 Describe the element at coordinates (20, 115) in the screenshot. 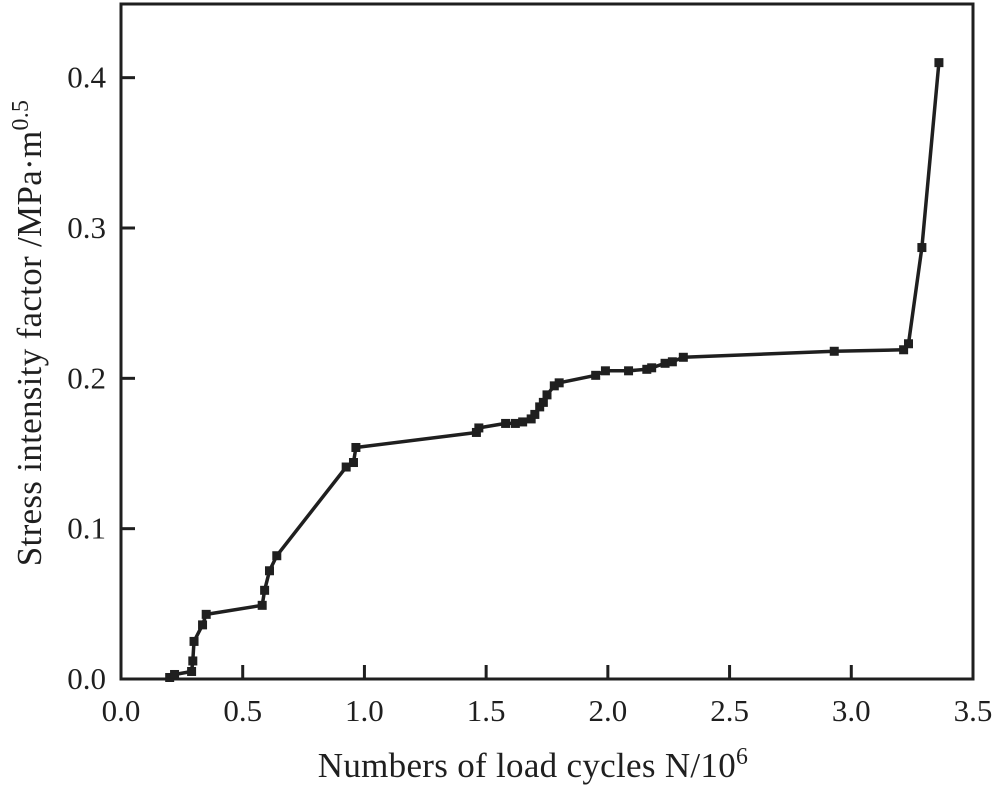

I see `y-axis-title-superscript: 0.5` at that location.